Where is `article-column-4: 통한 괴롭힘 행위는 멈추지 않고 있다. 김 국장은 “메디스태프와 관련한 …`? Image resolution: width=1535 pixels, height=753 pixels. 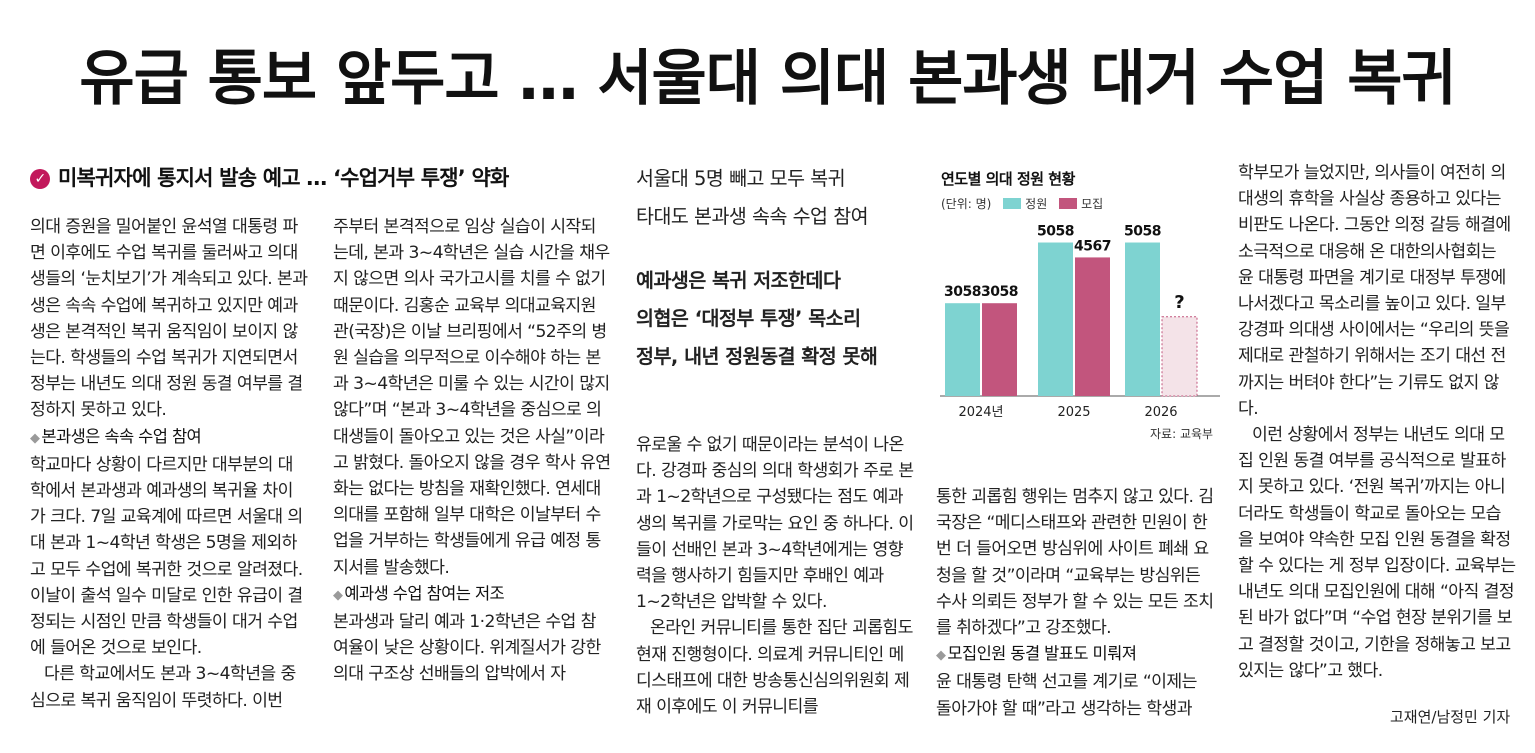 article-column-4: 통한 괴롭힘 행위는 멈추지 않고 있다. 김 국장은 “메디스태프와 관련한 … is located at coordinates (1075, 603).